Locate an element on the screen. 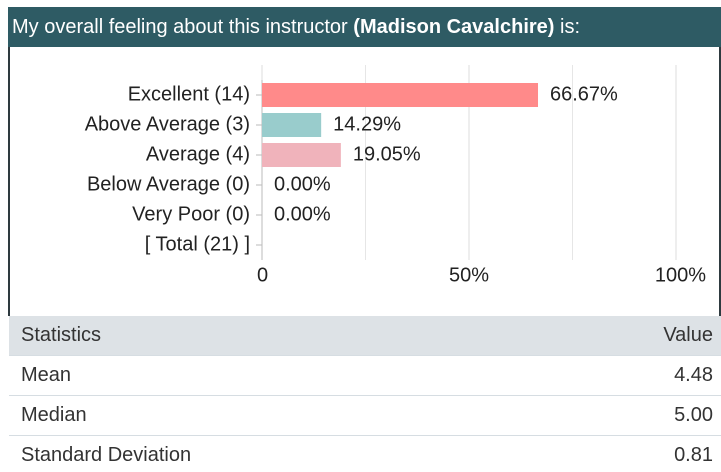 Image resolution: width=721 pixels, height=472 pixels. value-label: 66.67% is located at coordinates (584, 94).